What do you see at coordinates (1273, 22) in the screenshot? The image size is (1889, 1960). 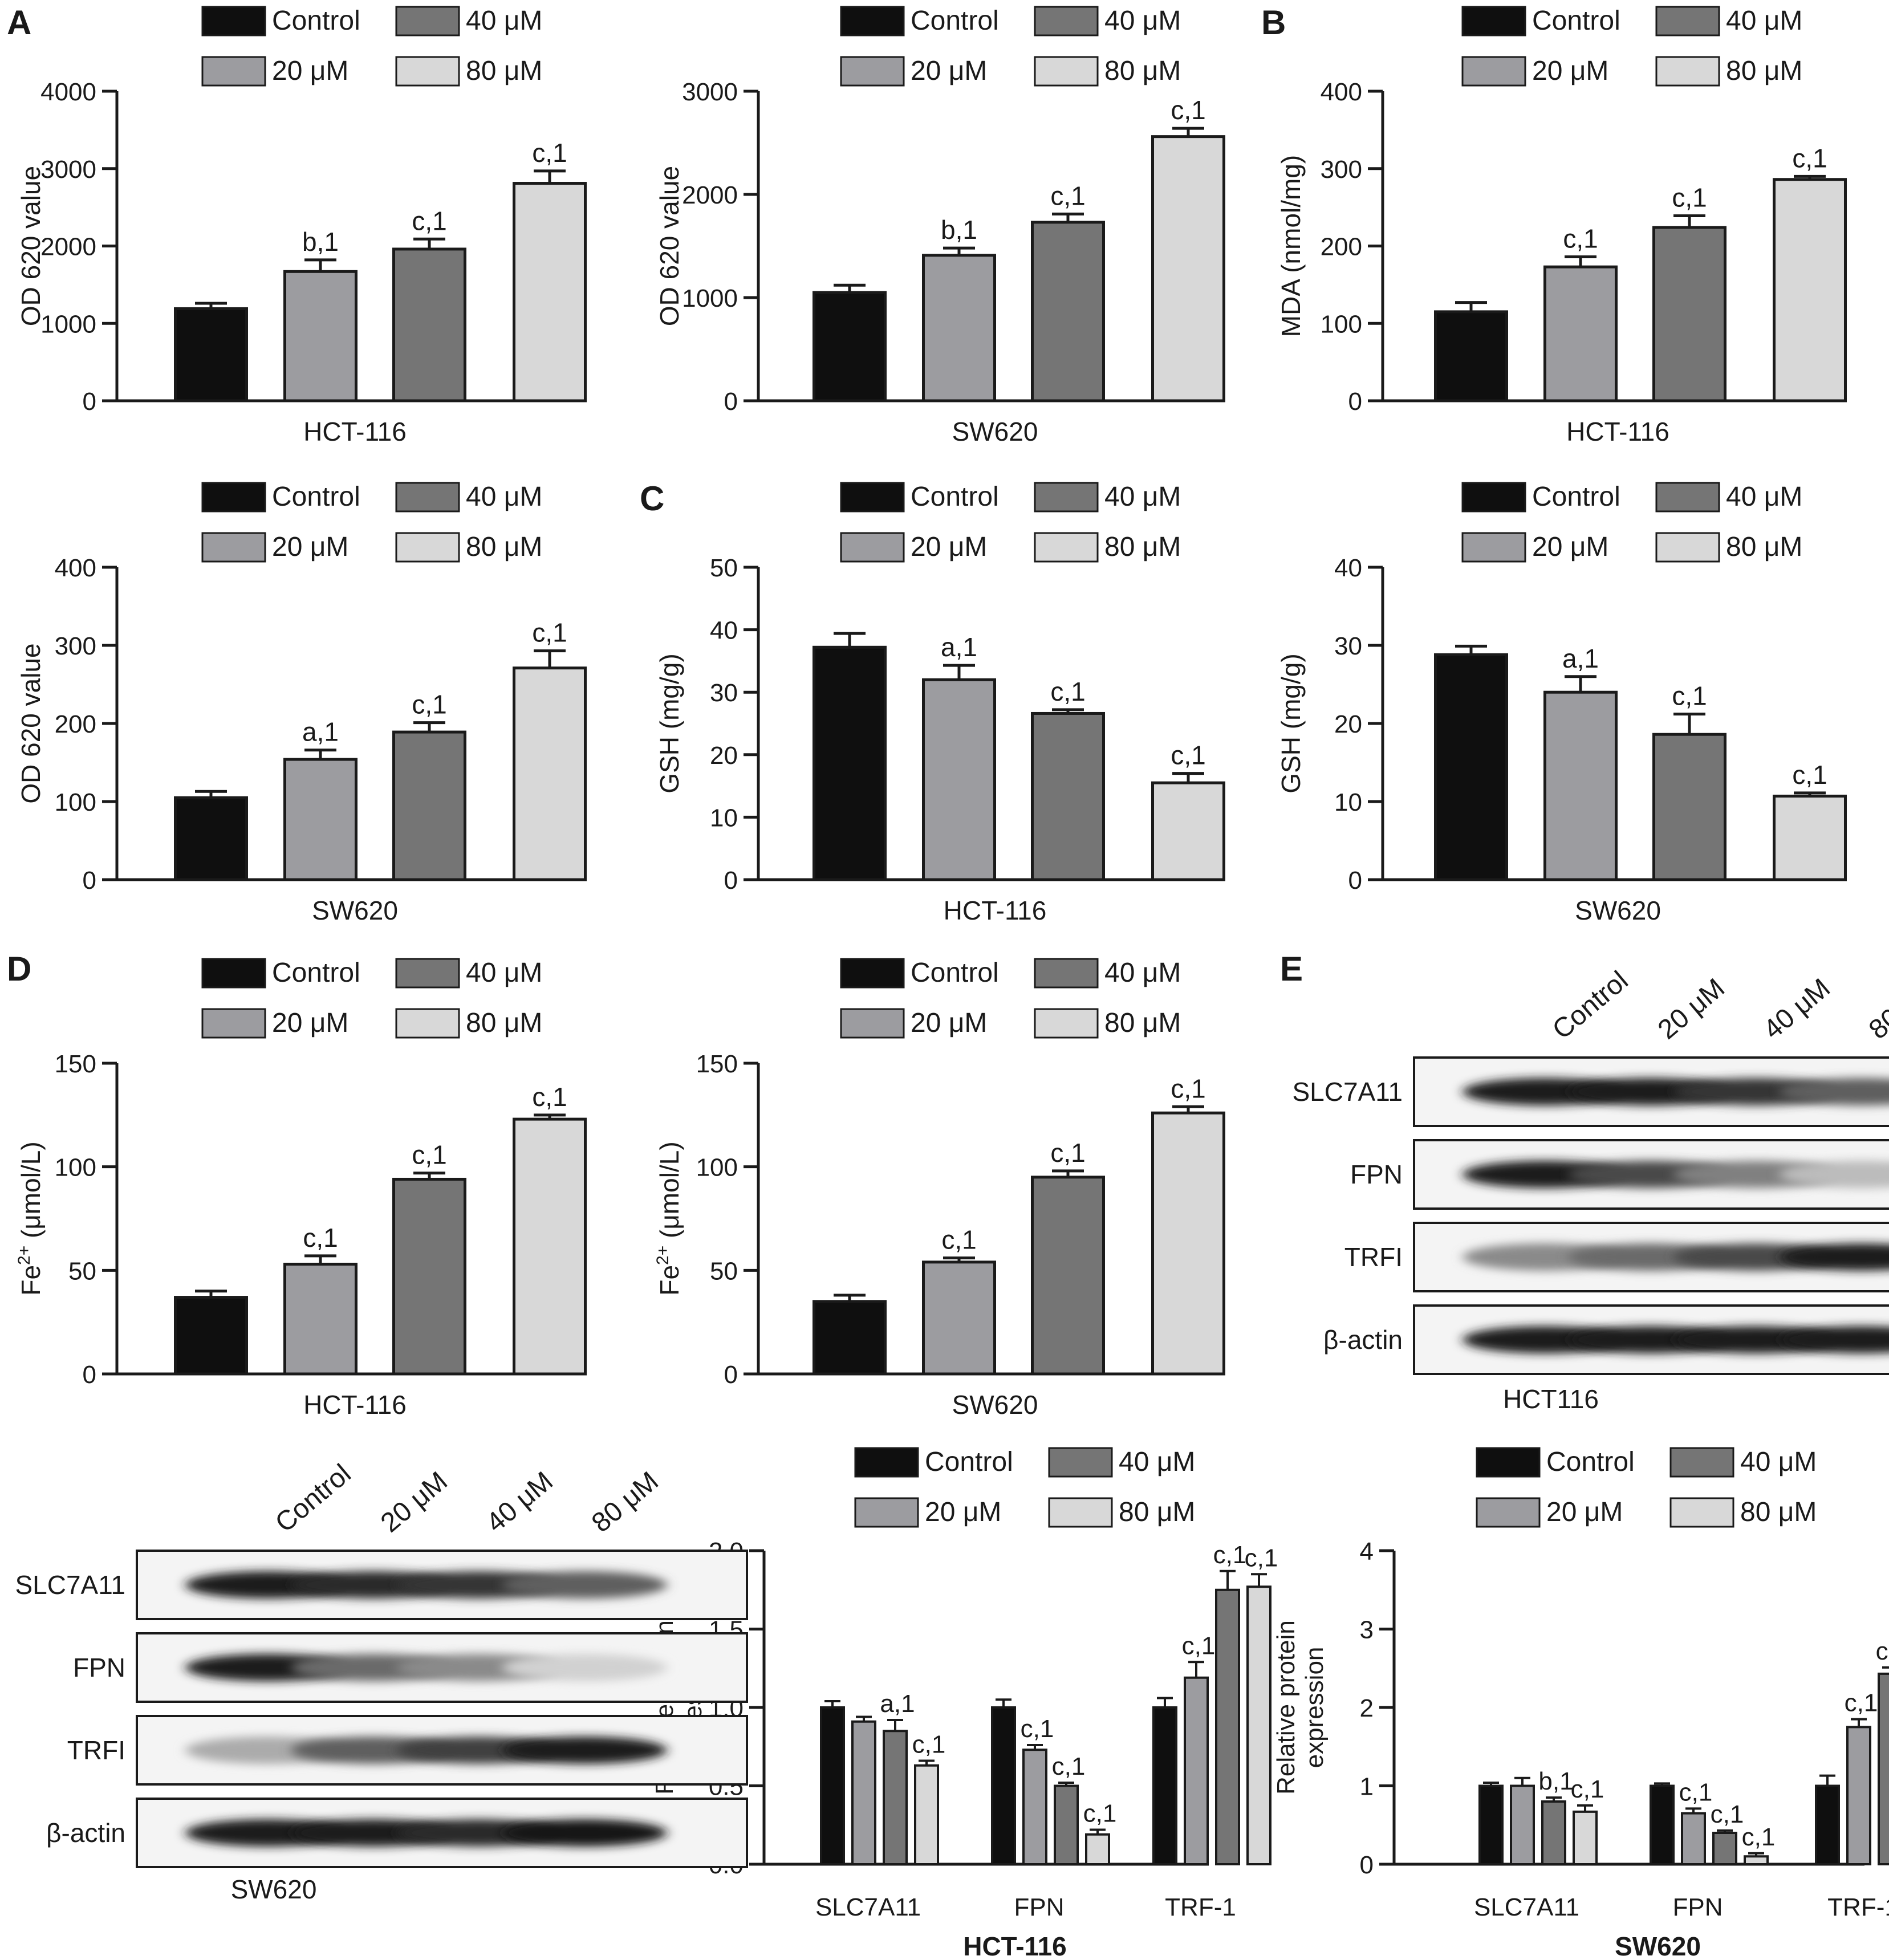 I see `panel-letter-B: B` at bounding box center [1273, 22].